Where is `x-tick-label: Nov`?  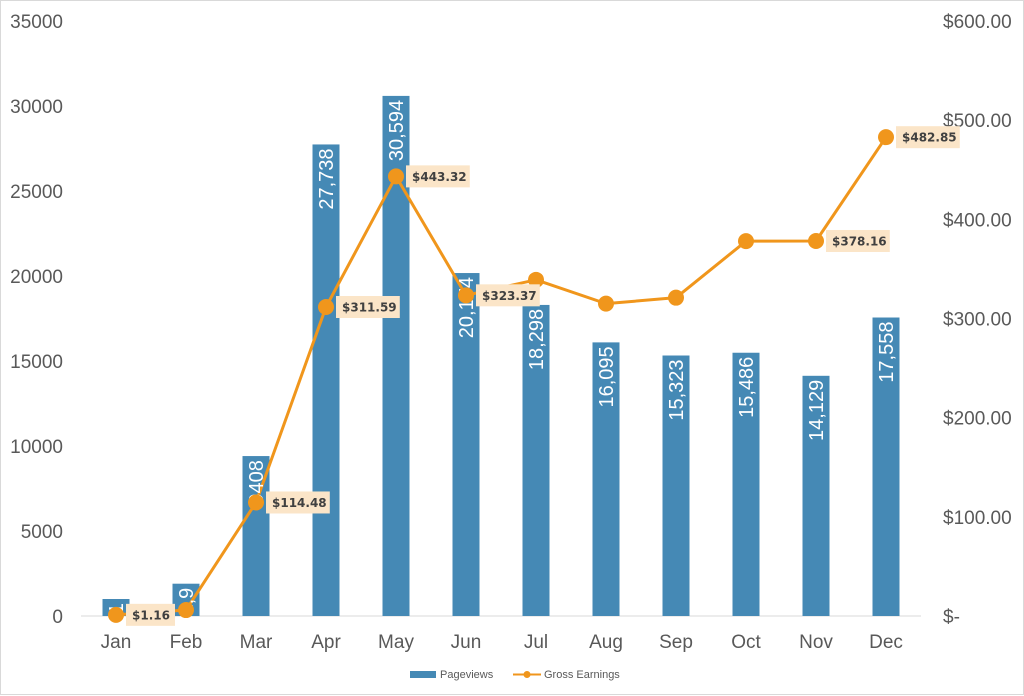 x-tick-label: Nov is located at coordinates (816, 642).